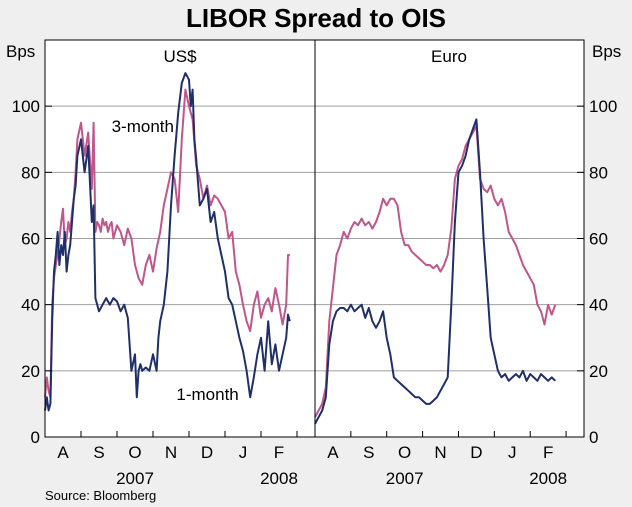 This screenshot has height=507, width=632. Describe the element at coordinates (30, 371) in the screenshot. I see `y-tick-label-left: 20` at that location.